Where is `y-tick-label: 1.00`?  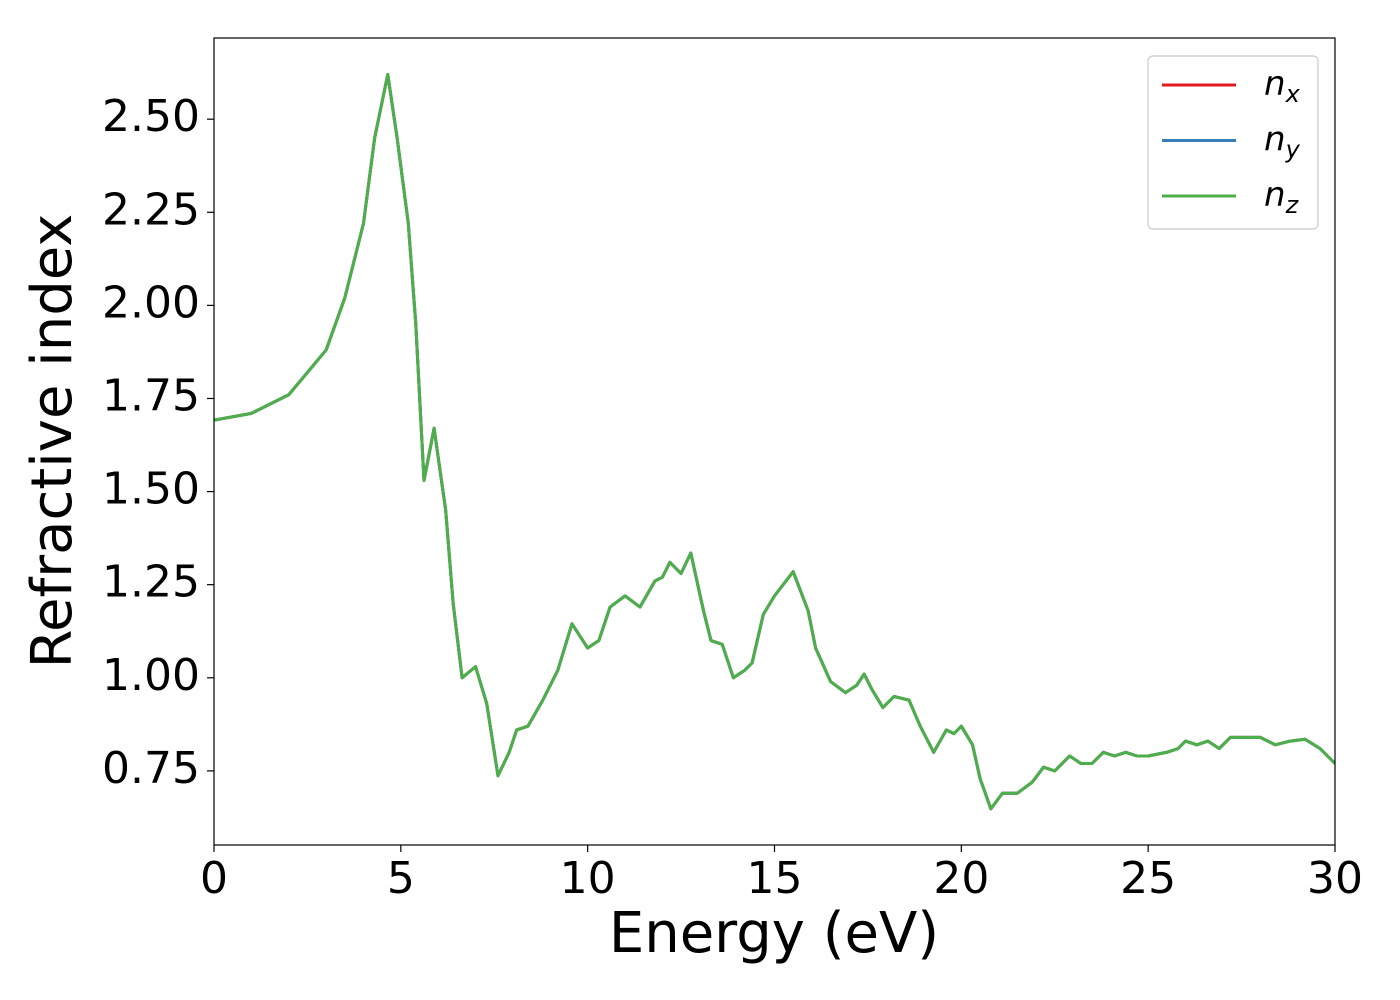
y-tick-label: 1.00 is located at coordinates (151, 675).